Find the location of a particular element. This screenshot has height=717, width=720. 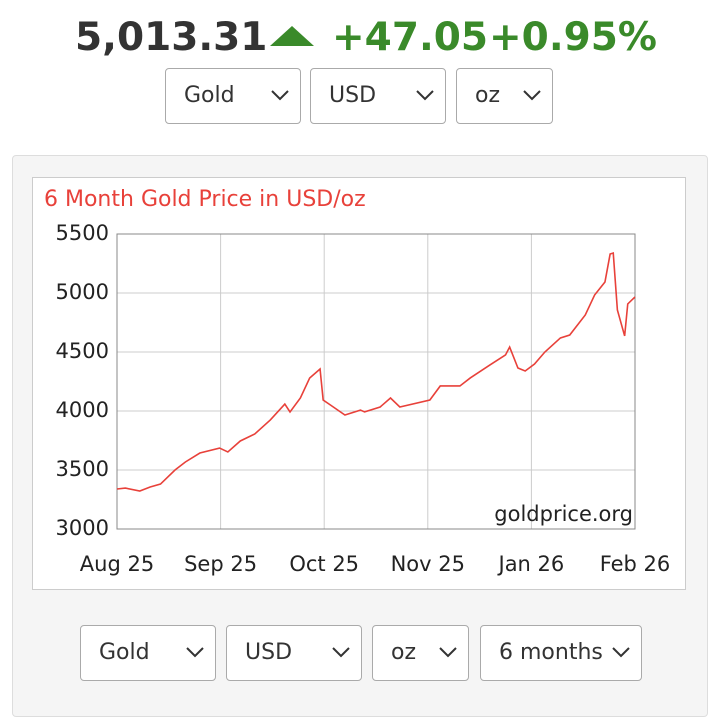

x-tick-label: Nov 25 is located at coordinates (428, 564).